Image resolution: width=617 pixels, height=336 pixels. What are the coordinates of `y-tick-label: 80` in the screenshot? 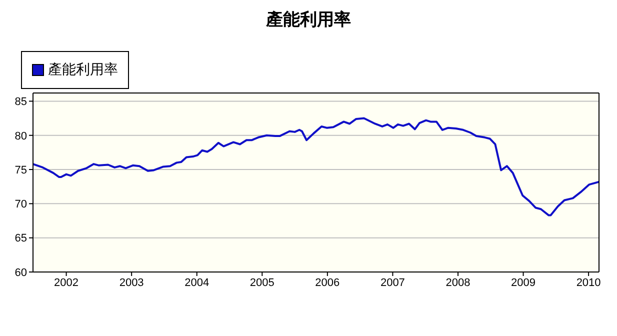 It's located at (20, 136).